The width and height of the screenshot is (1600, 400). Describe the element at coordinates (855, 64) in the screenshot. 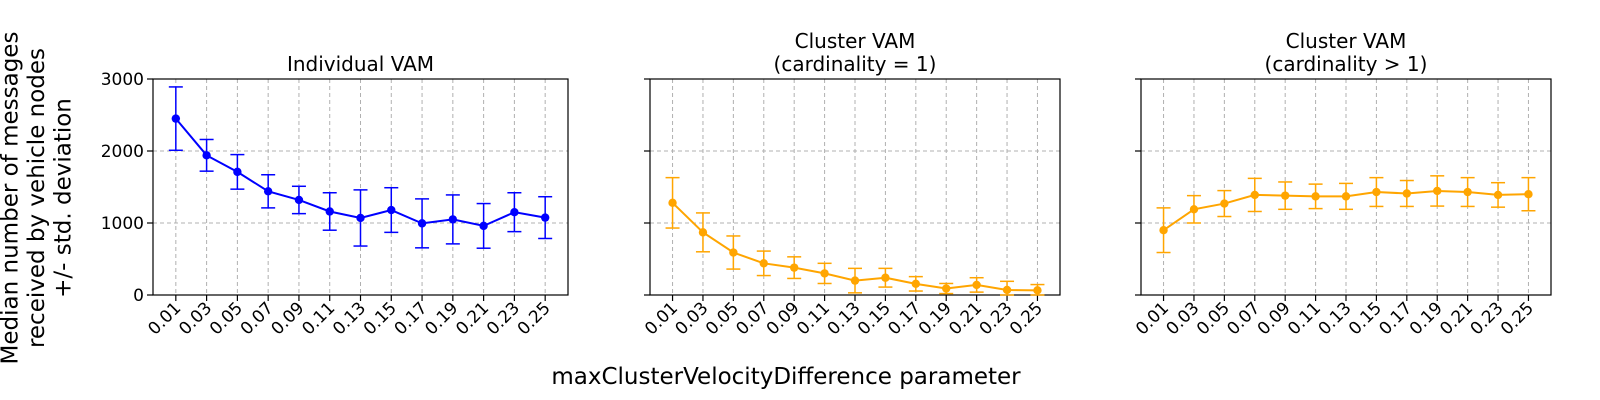

I see `subplot-title: (cardinality = 1)` at that location.